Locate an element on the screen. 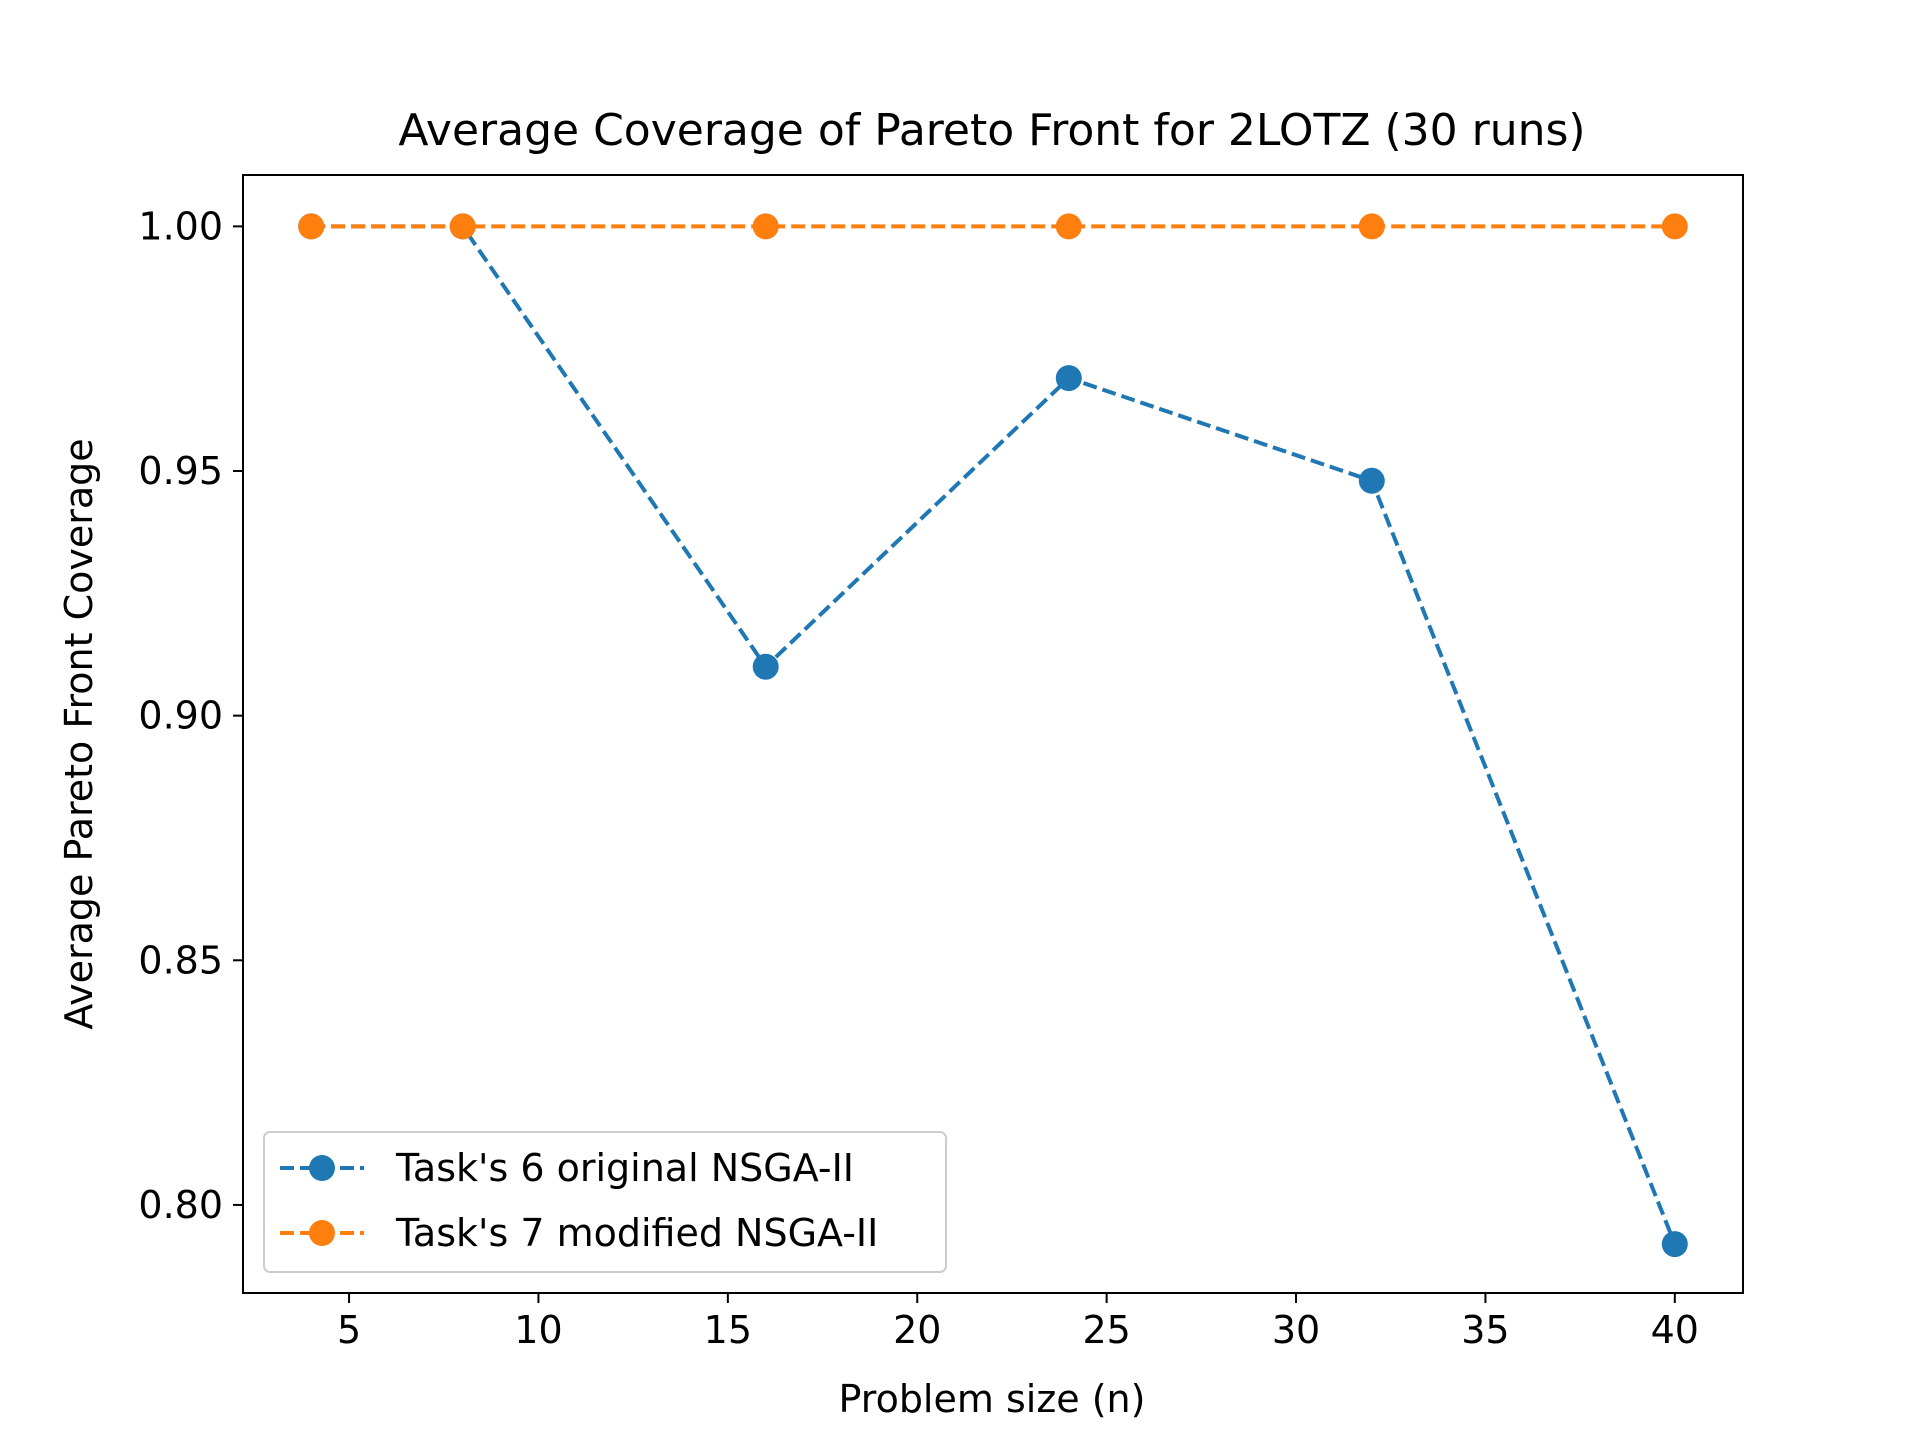 The height and width of the screenshot is (1440, 1920). x-tick-label-7: 40 is located at coordinates (1675, 1330).